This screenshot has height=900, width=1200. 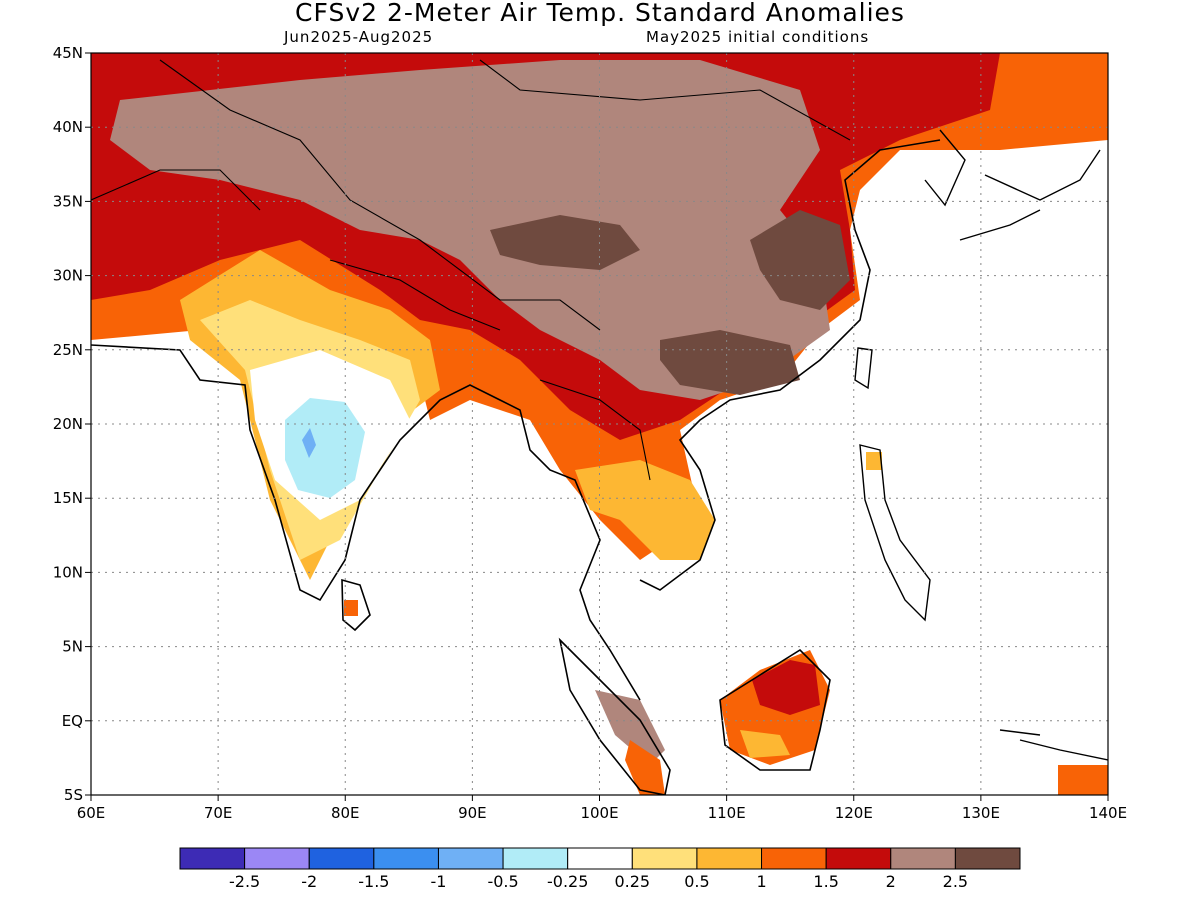 I want to click on coastline-korea-japan, so click(x=1012, y=185).